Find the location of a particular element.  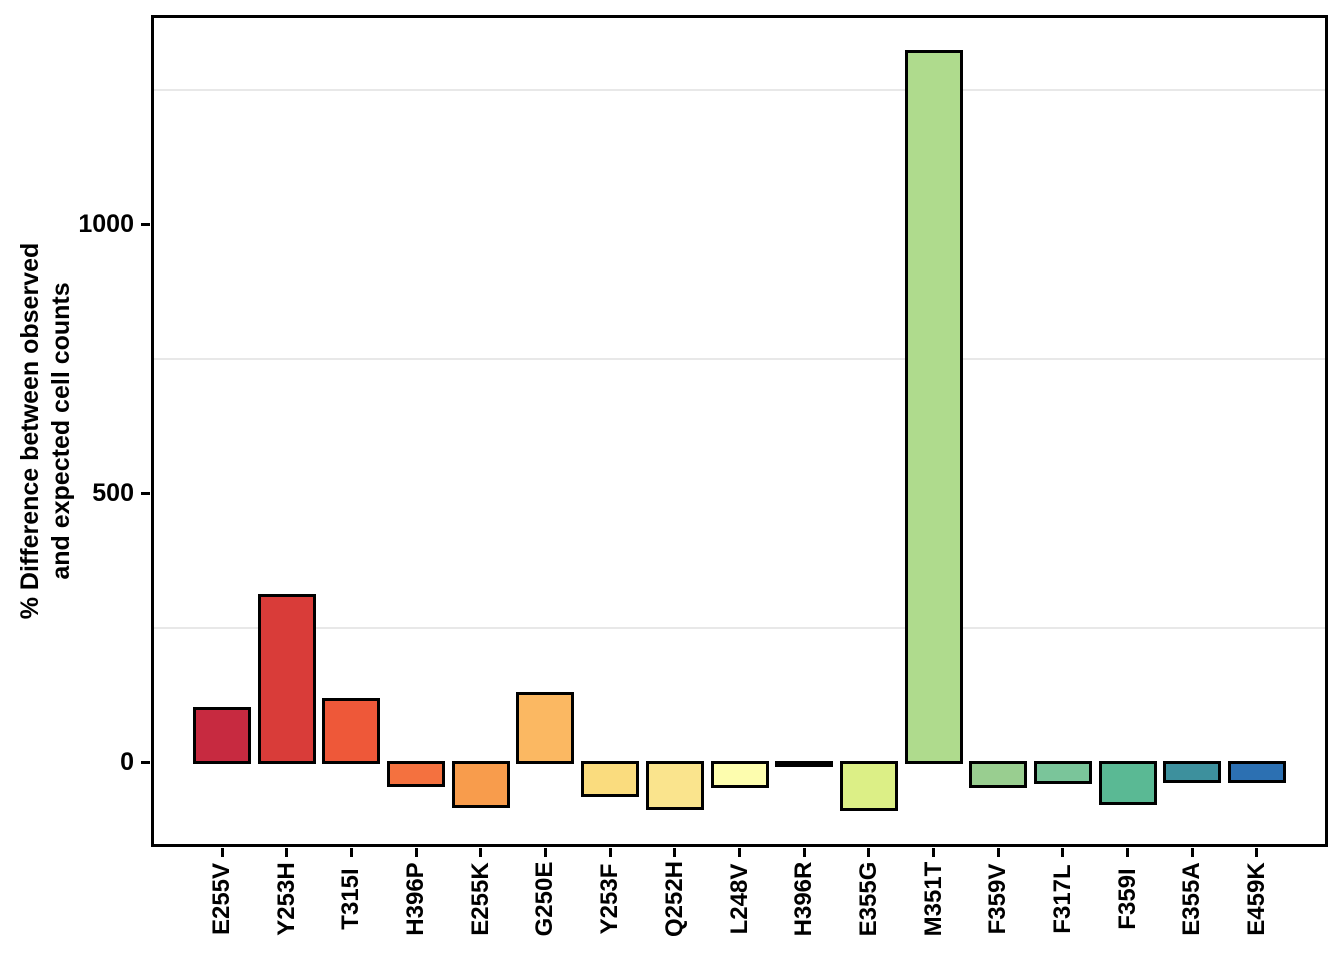

x-axis-tick-F359I is located at coordinates (1128, 852).